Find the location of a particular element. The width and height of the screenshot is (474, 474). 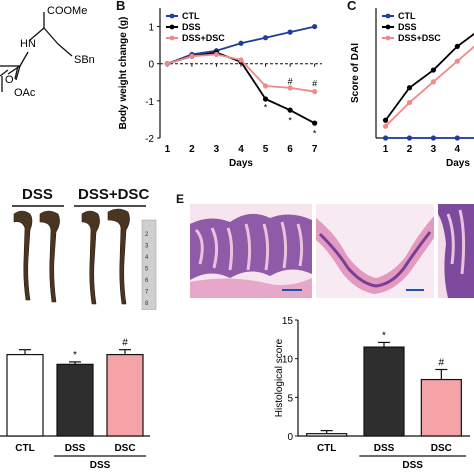

histology-image-dsc is located at coordinates (456, 251).